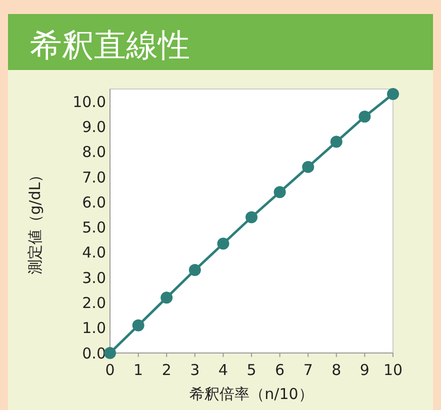 The image size is (441, 410). I want to click on y-tick-label: 0.0, so click(94, 353).